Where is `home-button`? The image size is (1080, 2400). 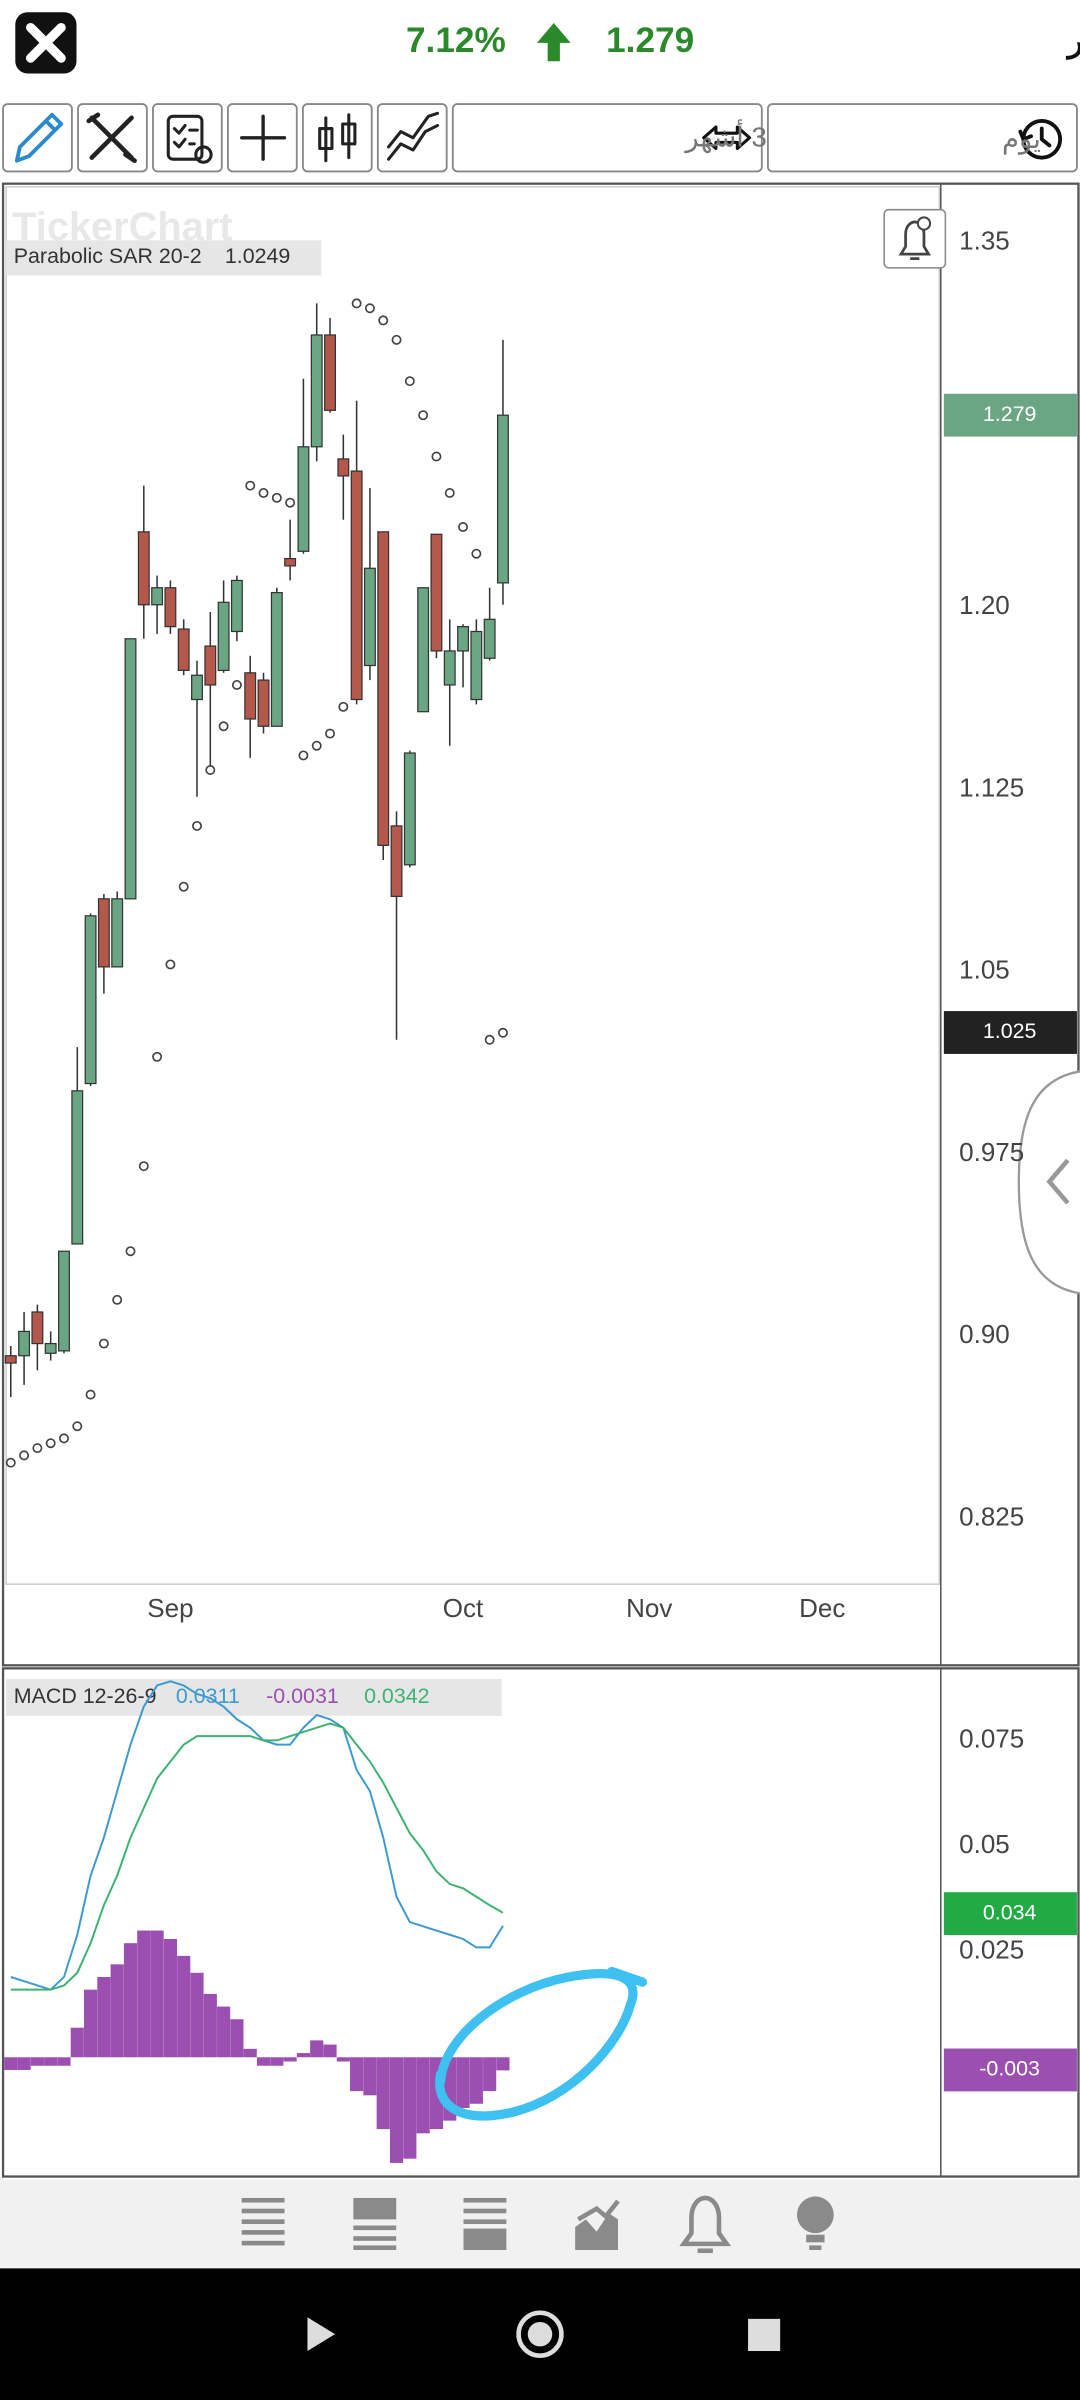 home-button is located at coordinates (540, 2334).